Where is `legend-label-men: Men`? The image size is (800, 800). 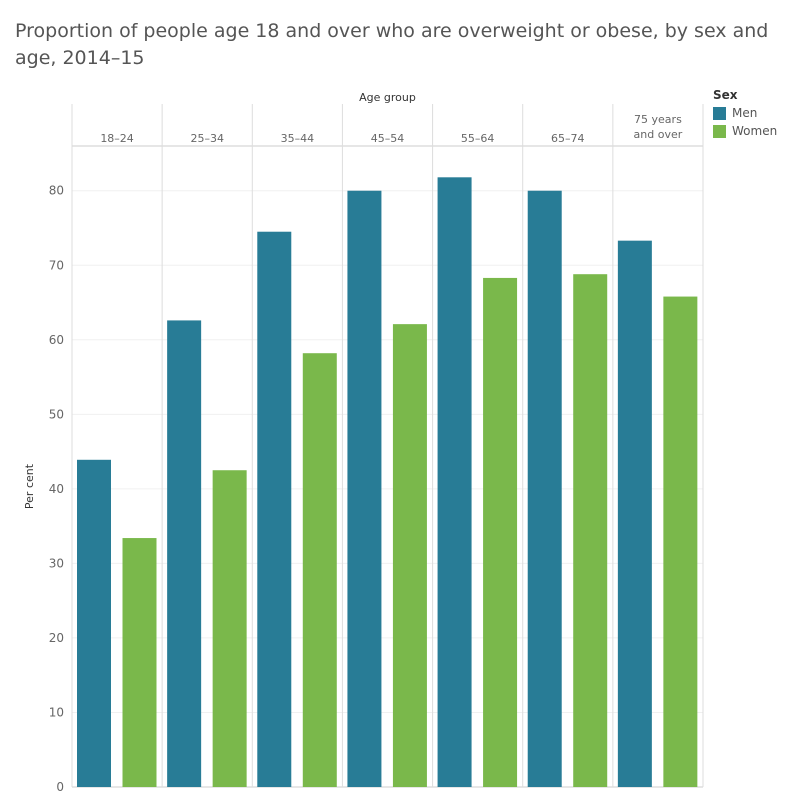 legend-label-men: Men is located at coordinates (745, 113).